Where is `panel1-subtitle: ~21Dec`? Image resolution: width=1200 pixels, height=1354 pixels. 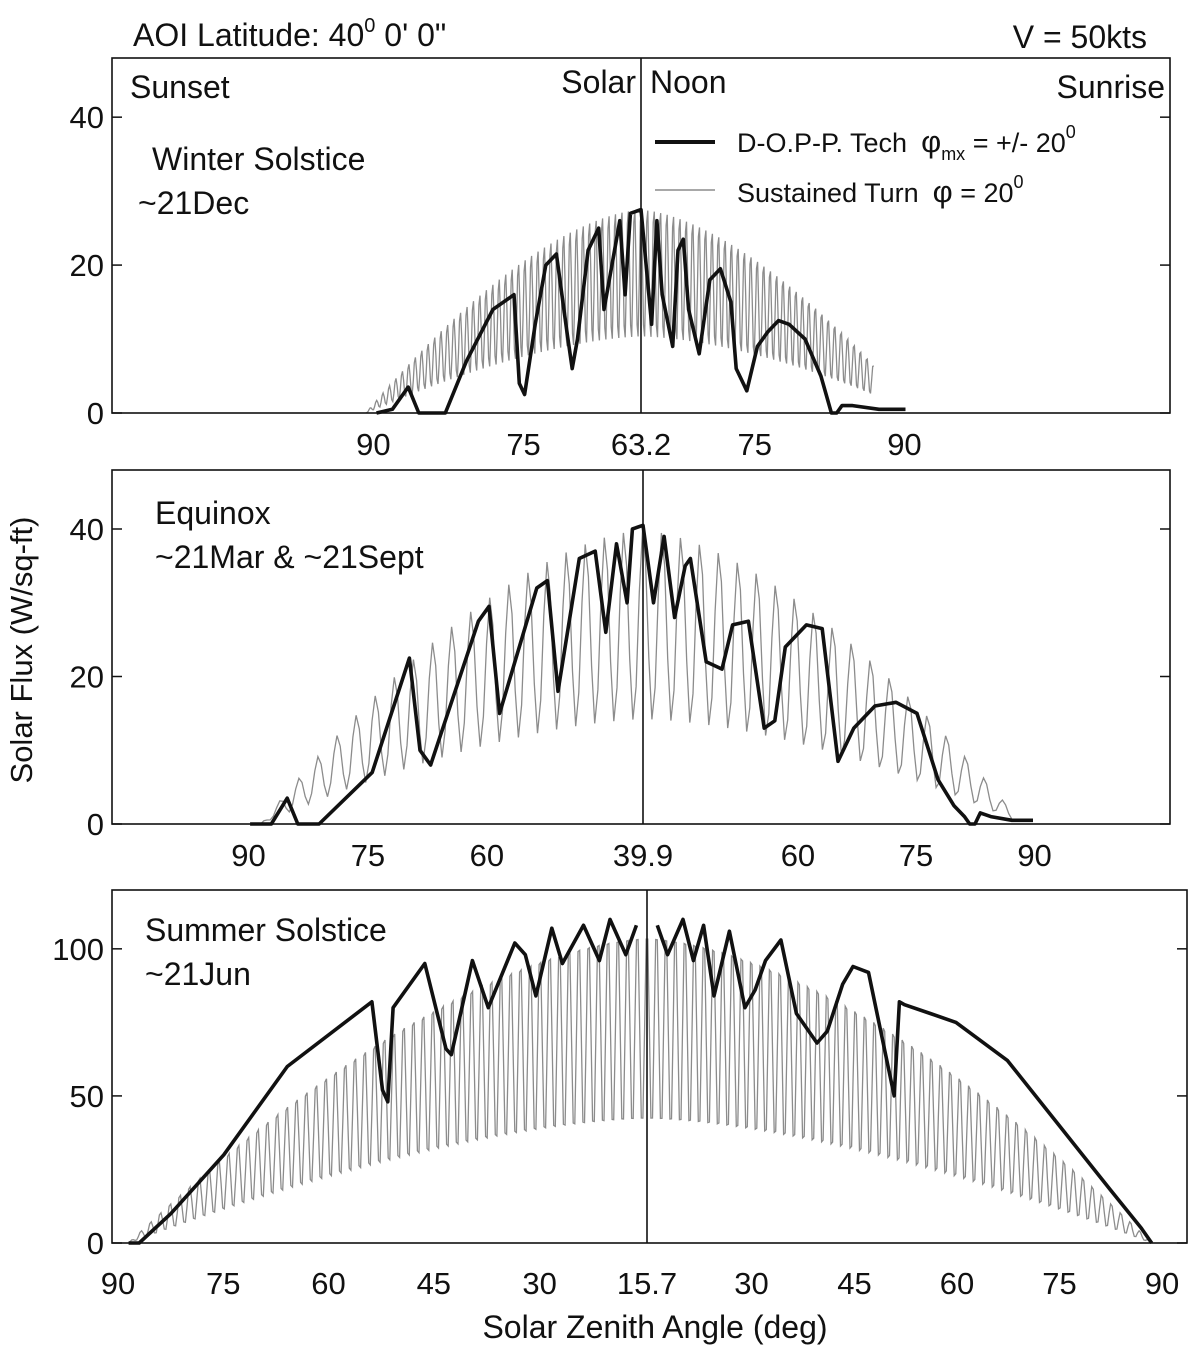 panel1-subtitle: ~21Dec is located at coordinates (193, 203).